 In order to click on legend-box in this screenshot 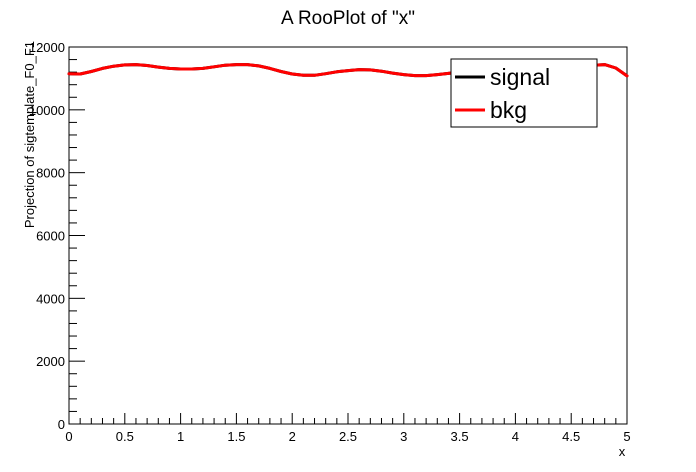, I will do `click(524, 93)`.